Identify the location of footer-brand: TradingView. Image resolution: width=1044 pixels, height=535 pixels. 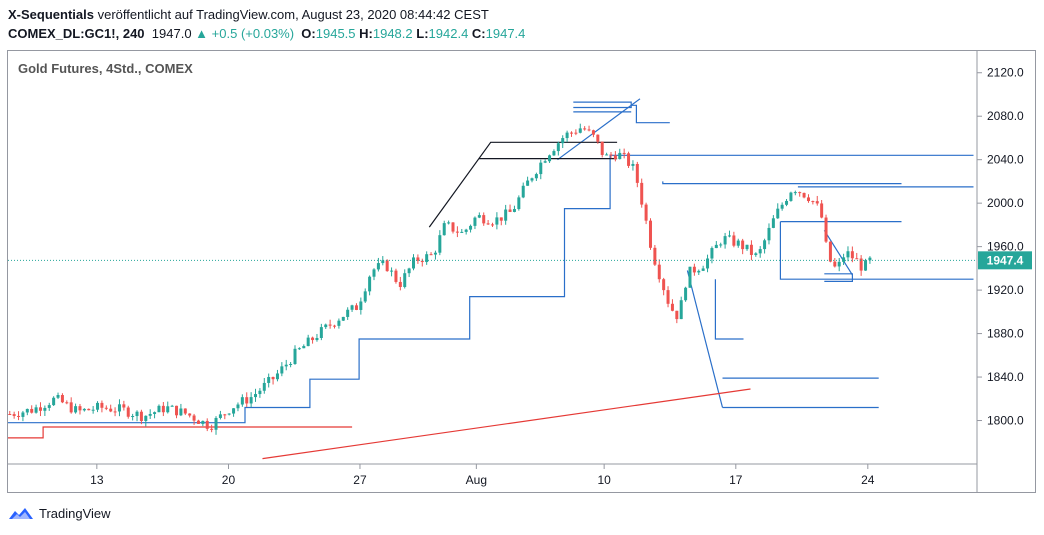
(59, 513).